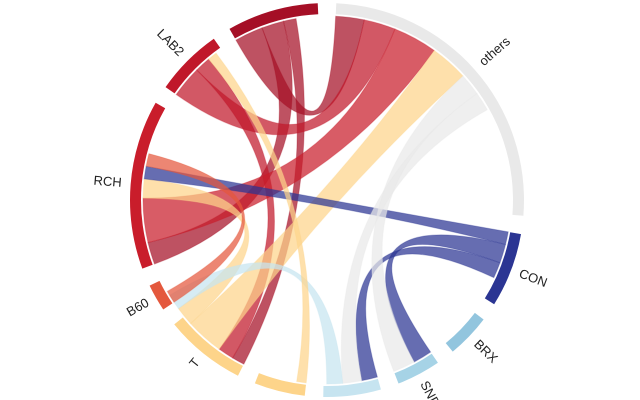  I want to click on node-label: CON, so click(533, 278).